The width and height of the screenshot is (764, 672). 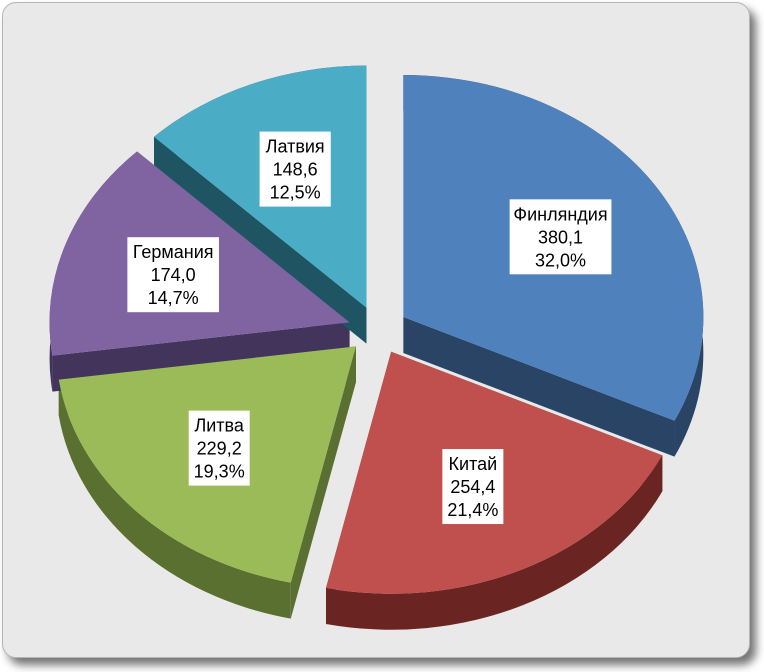 I want to click on slice-name-0: Финляндия, so click(x=560, y=214).